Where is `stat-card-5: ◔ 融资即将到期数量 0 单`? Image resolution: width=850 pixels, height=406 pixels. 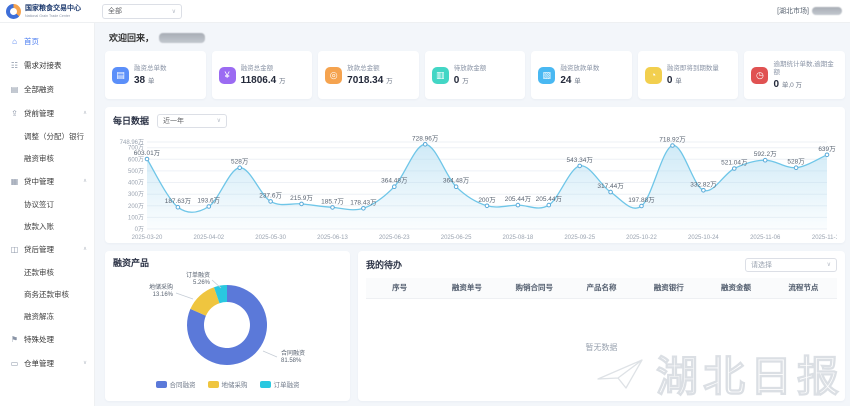
stat-card-5: ◔ 融资即将到期数量 0 单 is located at coordinates (688, 75).